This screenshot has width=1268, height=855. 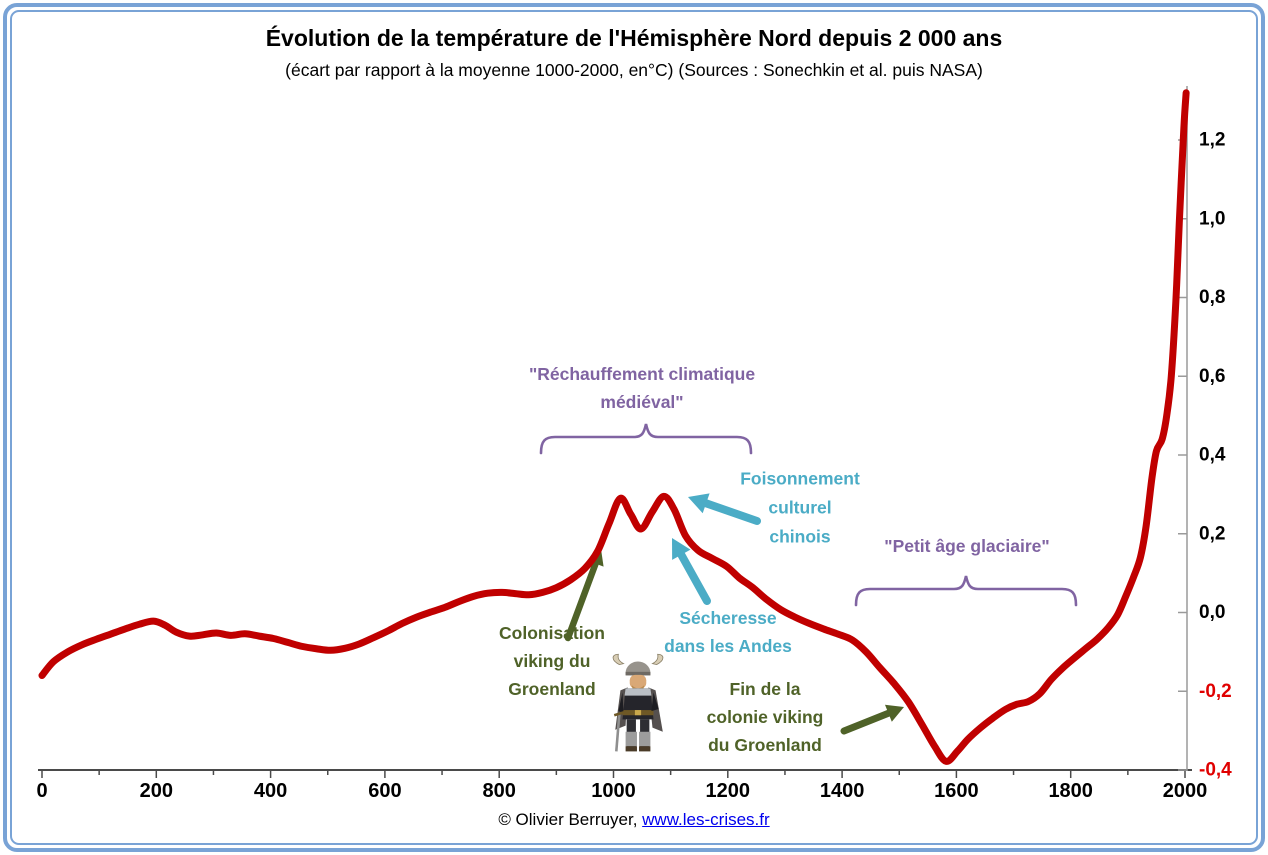 What do you see at coordinates (41, 791) in the screenshot?
I see `x-tick-label: 0` at bounding box center [41, 791].